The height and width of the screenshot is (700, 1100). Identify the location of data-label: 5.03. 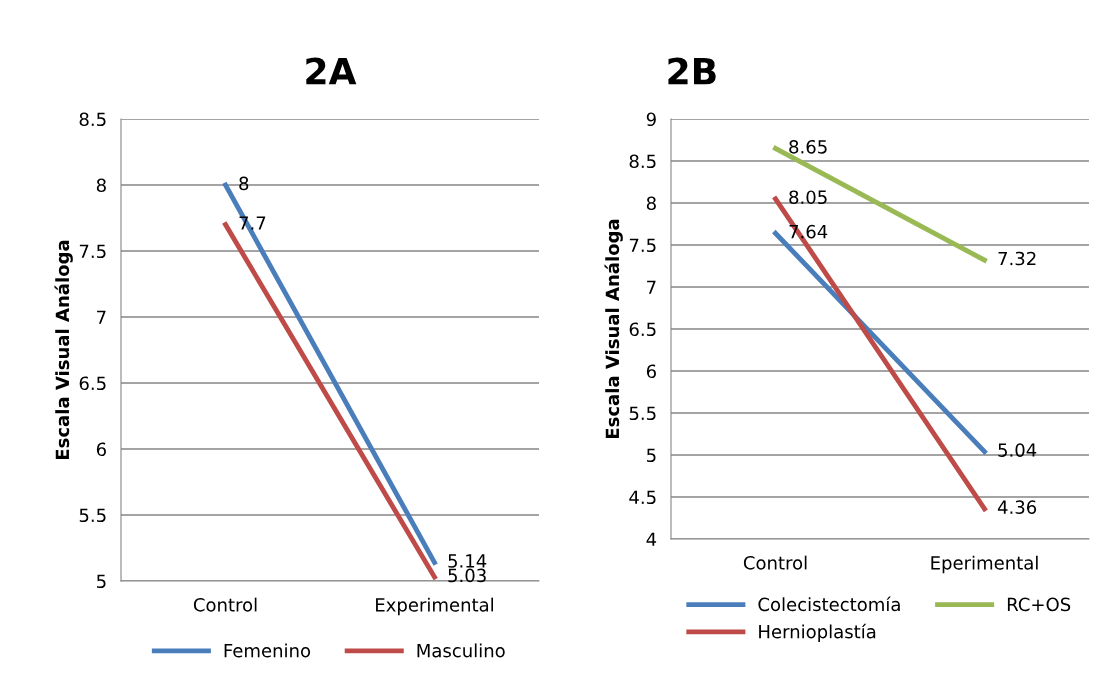
(467, 575).